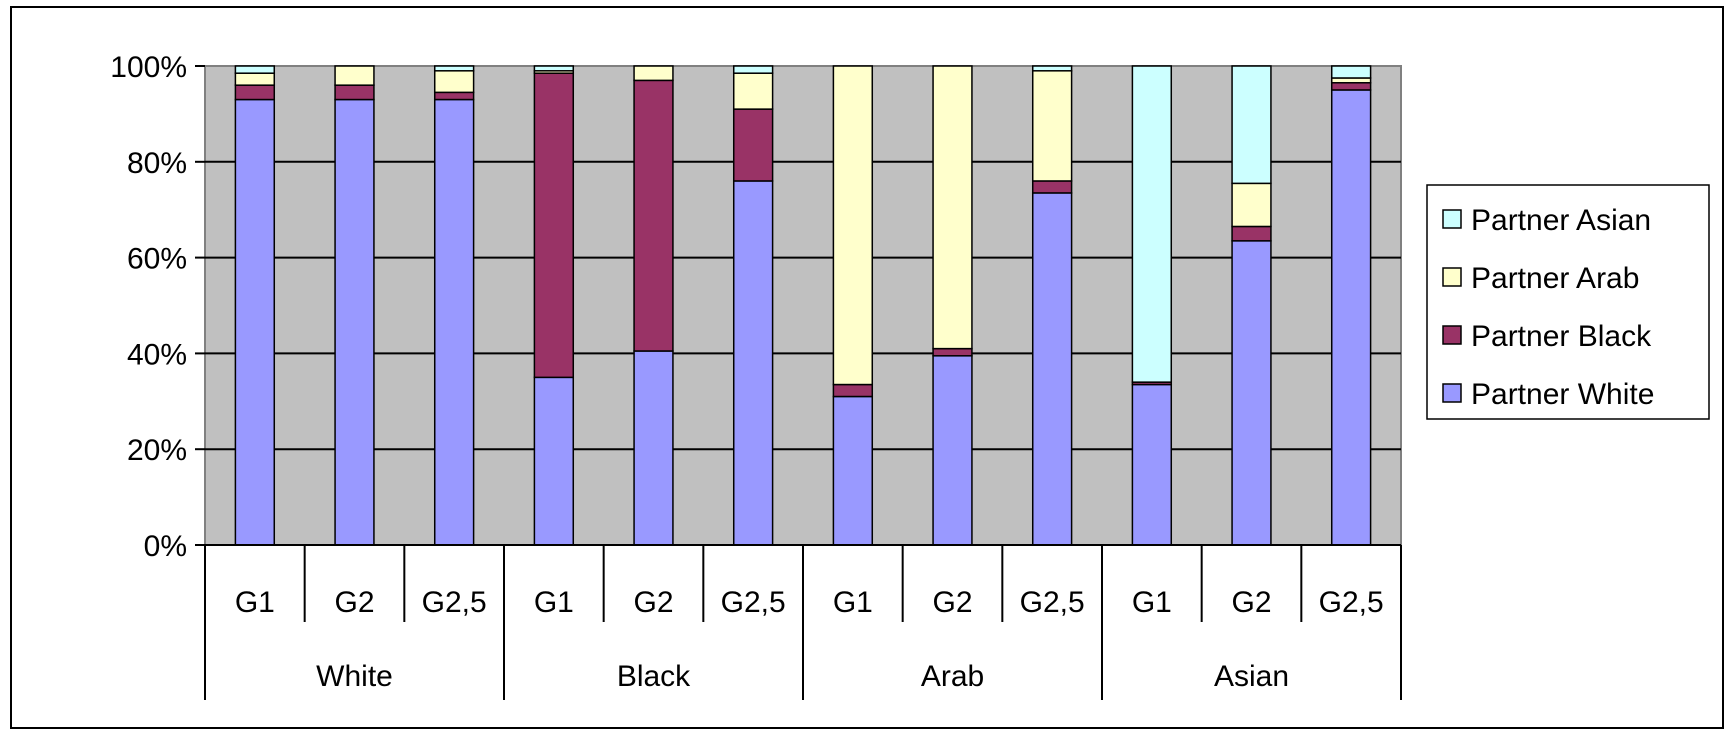  I want to click on bar-partner-arab-black-g2, so click(653, 73).